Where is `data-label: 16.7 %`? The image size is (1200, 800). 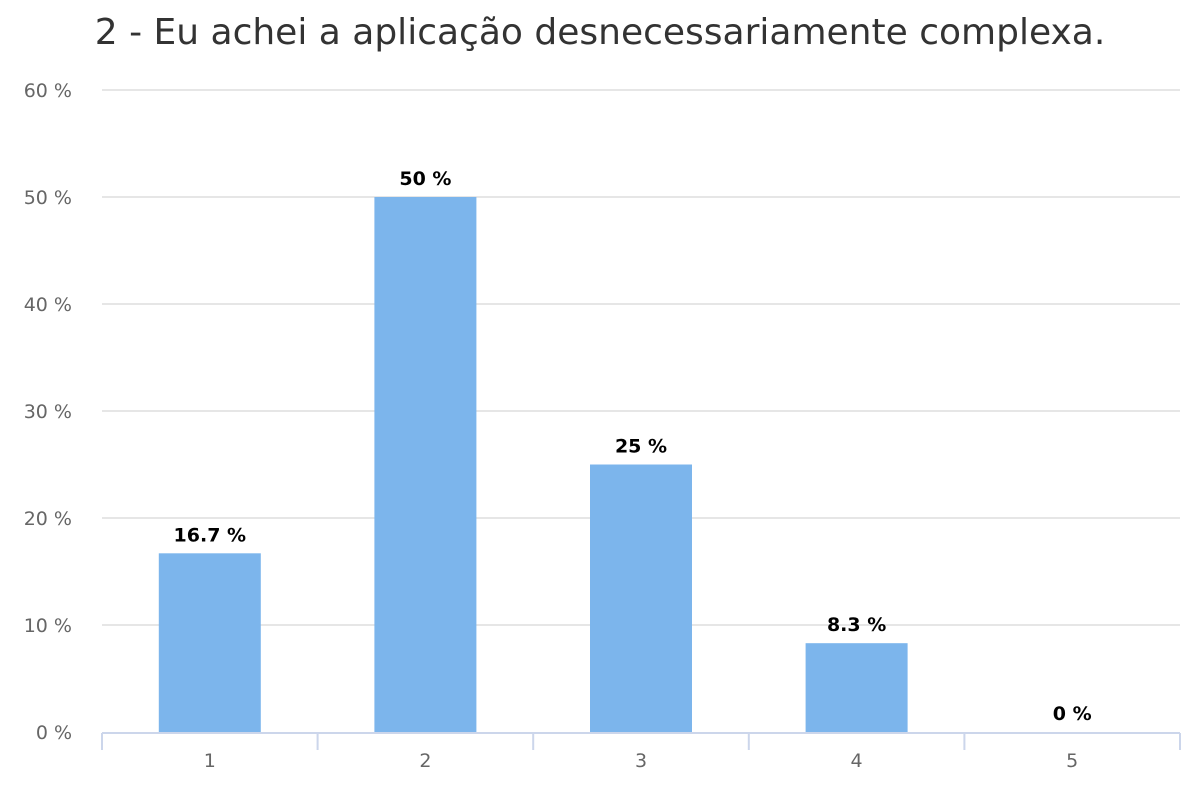
data-label: 16.7 % is located at coordinates (210, 535).